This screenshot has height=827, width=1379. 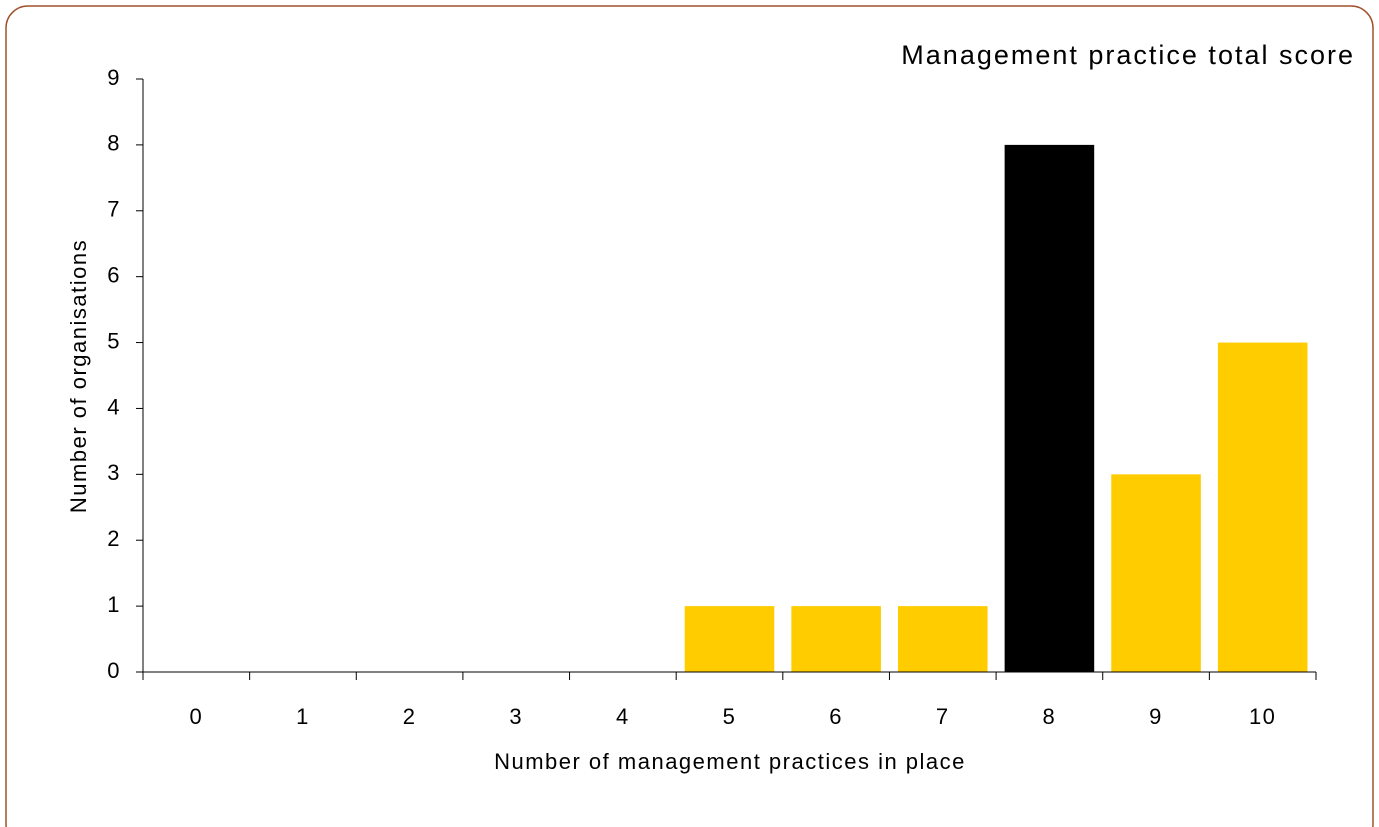 What do you see at coordinates (114, 472) in the screenshot?
I see `y-tick-label: 3` at bounding box center [114, 472].